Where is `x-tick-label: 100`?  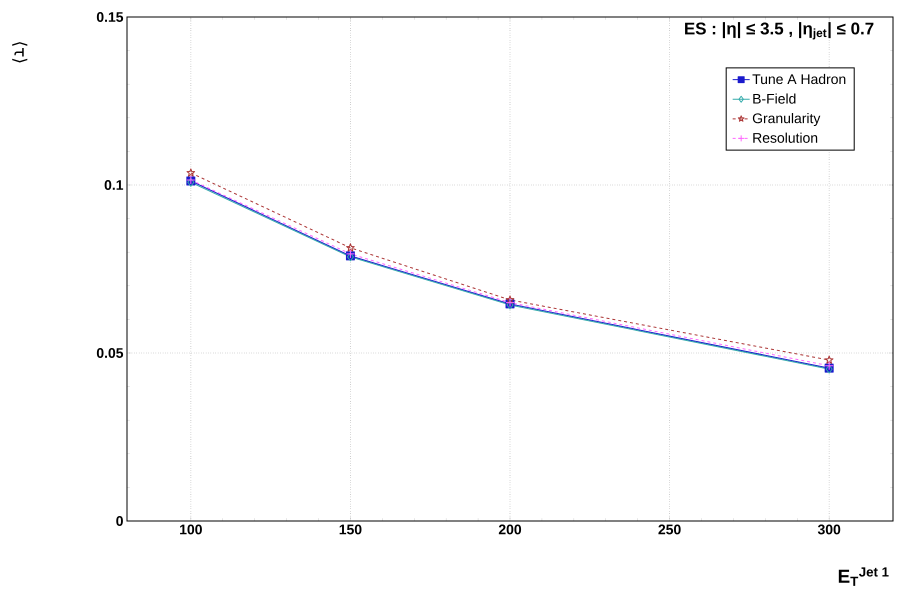 x-tick-label: 100 is located at coordinates (191, 529).